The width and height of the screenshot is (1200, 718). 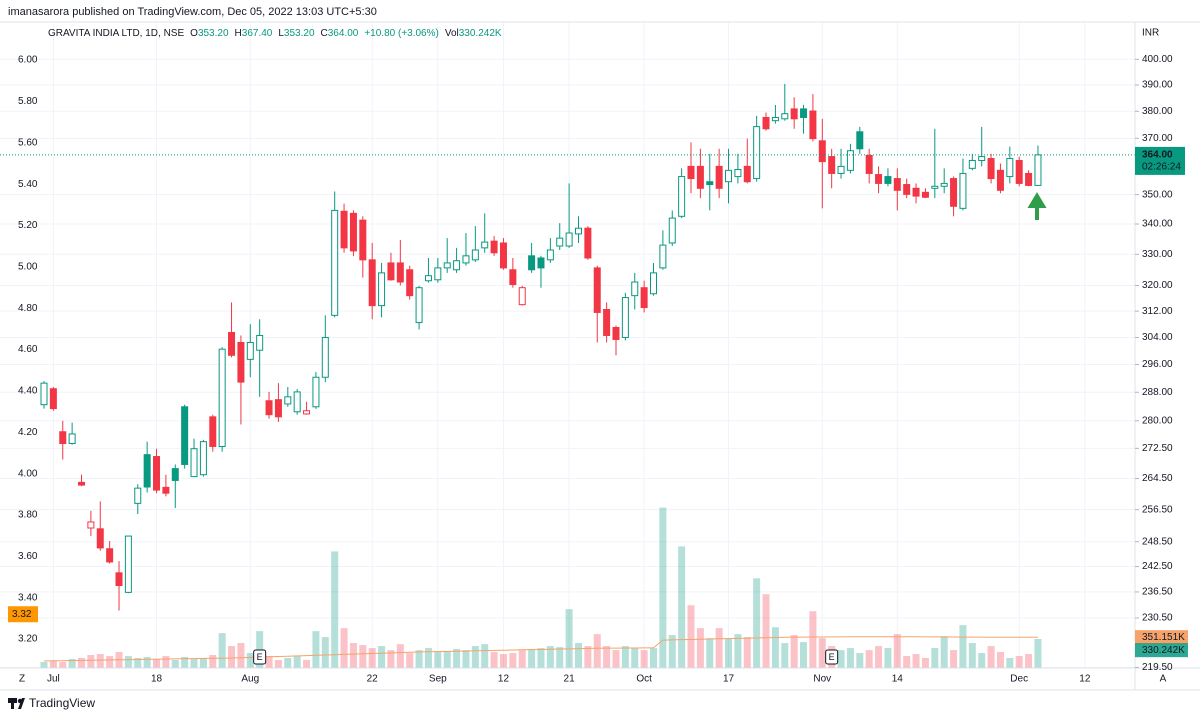 I want to click on y-tick-label: 330.00, so click(x=1157, y=254).